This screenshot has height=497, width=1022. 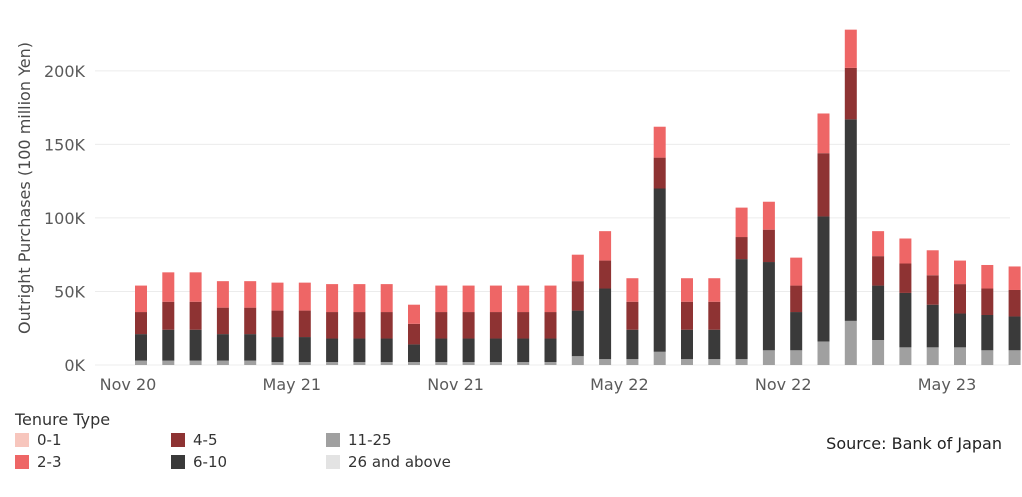 What do you see at coordinates (947, 384) in the screenshot?
I see `x-tick-label: May 23` at bounding box center [947, 384].